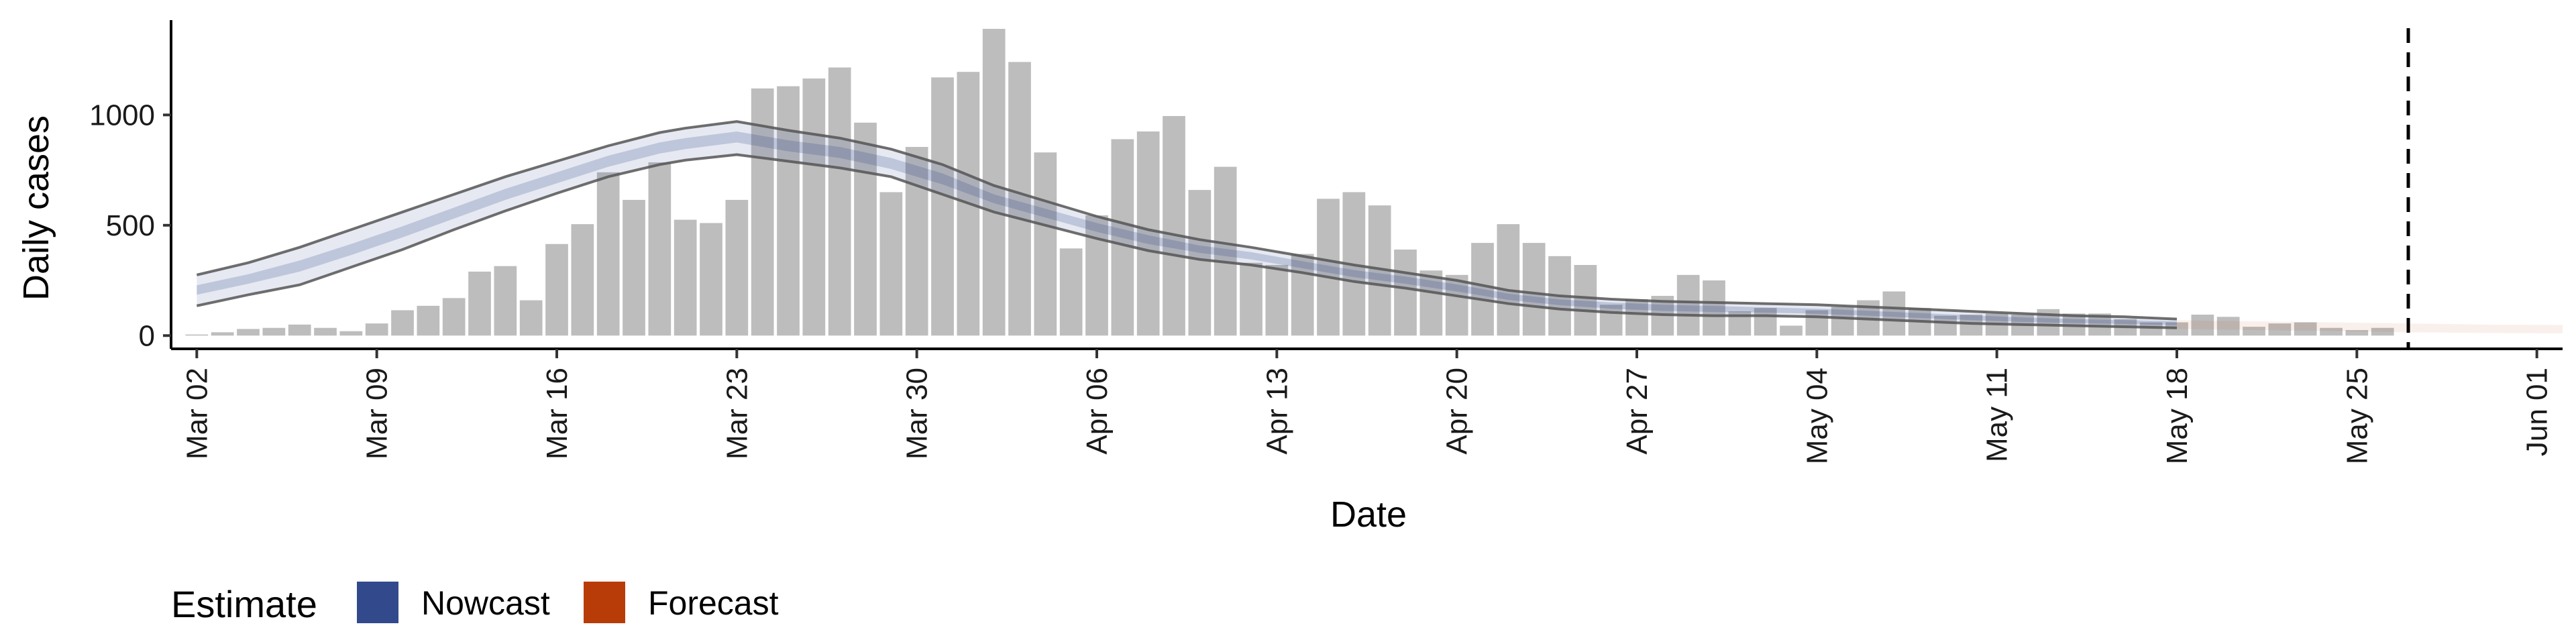 Image resolution: width=2576 pixels, height=644 pixels. Describe the element at coordinates (147, 335) in the screenshot. I see `y-tick-label: 0` at that location.